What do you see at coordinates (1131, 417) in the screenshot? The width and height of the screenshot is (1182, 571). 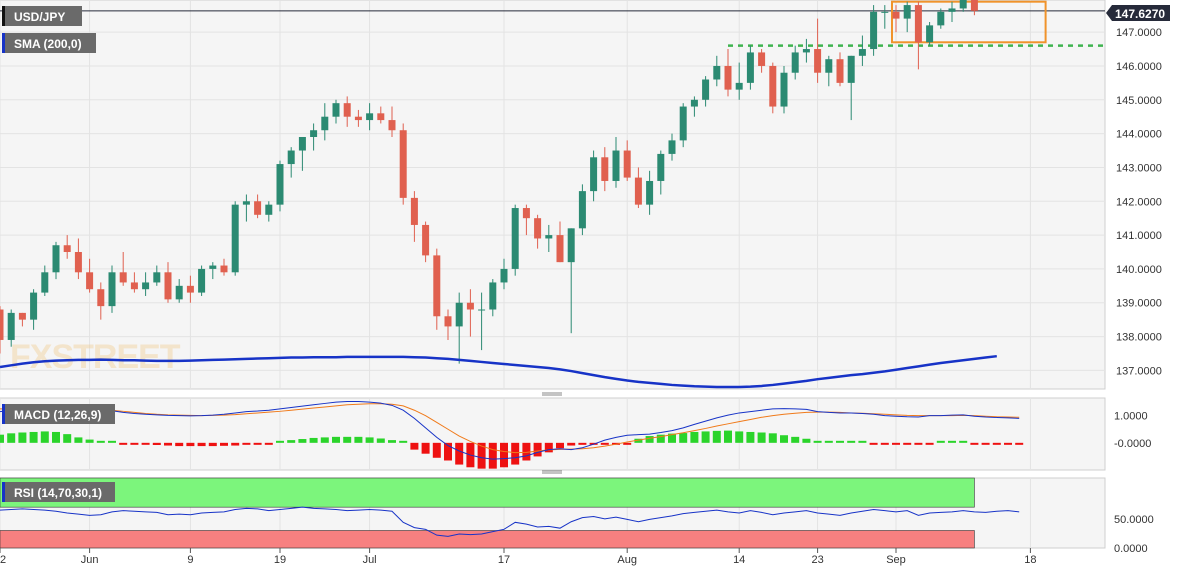 I see `macd-tick-label: 1.0000` at bounding box center [1131, 417].